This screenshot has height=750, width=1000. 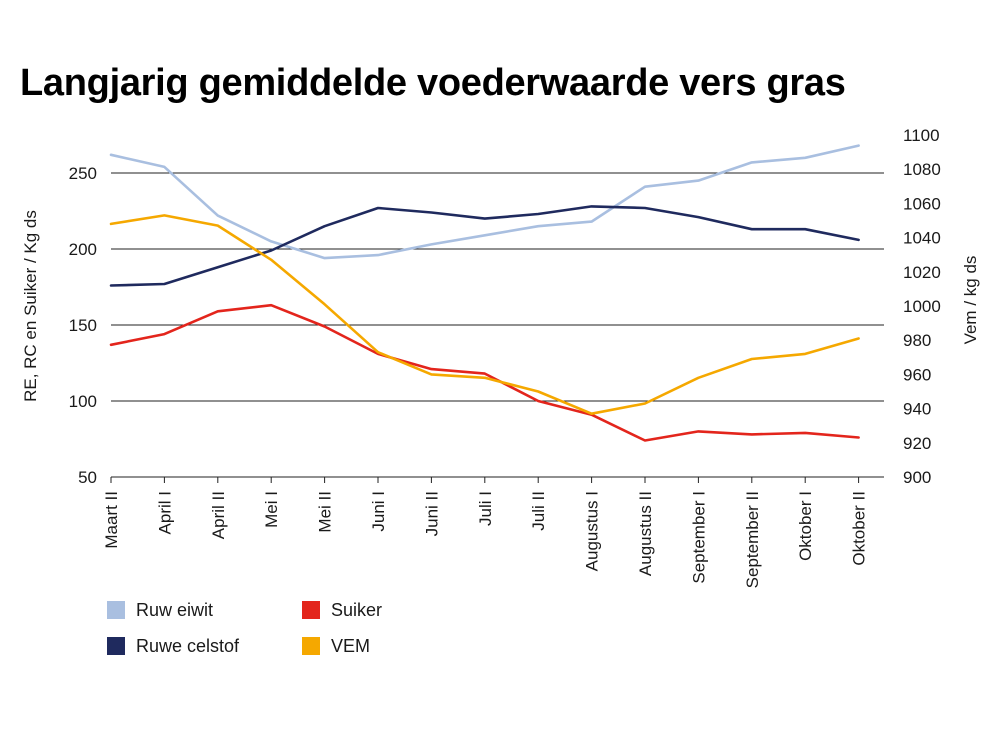 I want to click on legend-label: Suiker, so click(x=356, y=610).